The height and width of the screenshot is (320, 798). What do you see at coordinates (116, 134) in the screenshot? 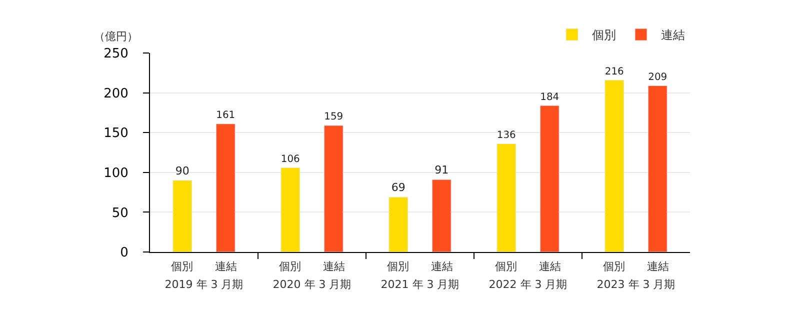
I see `y-tick-label: 150` at bounding box center [116, 134].